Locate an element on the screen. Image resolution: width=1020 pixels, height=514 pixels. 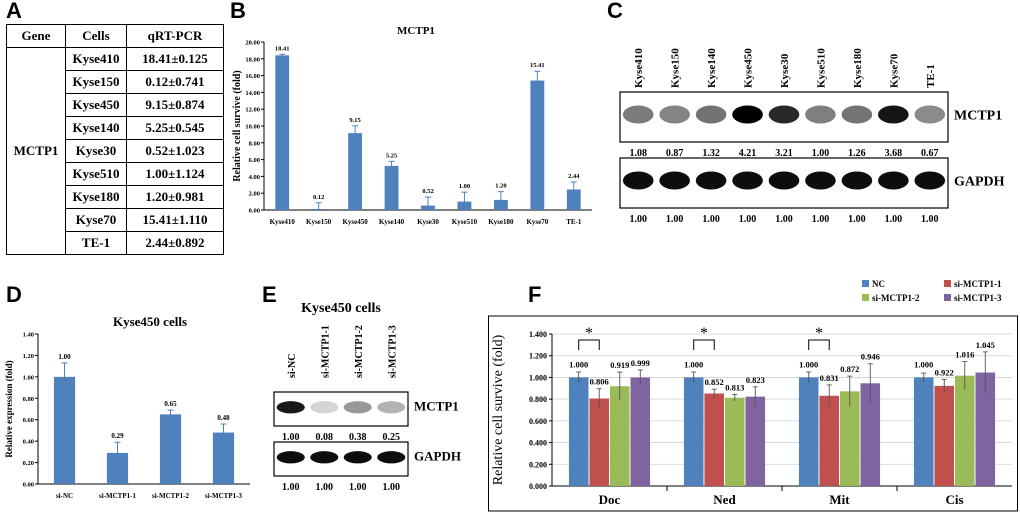
data-label: 0.919 is located at coordinates (619, 365).